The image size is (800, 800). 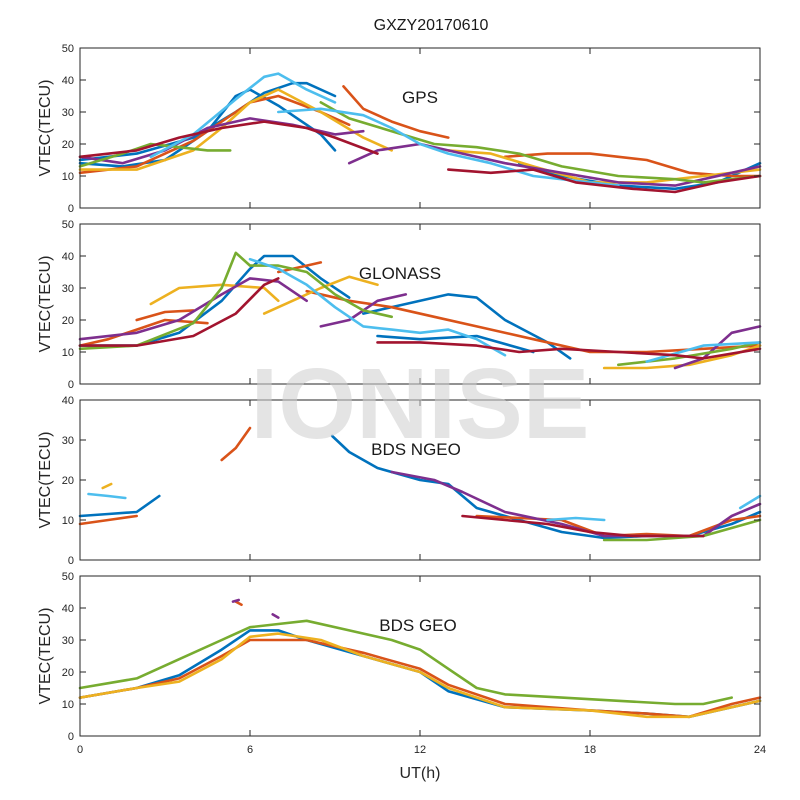 I want to click on figure-title: GXZY20170610, so click(x=431, y=25).